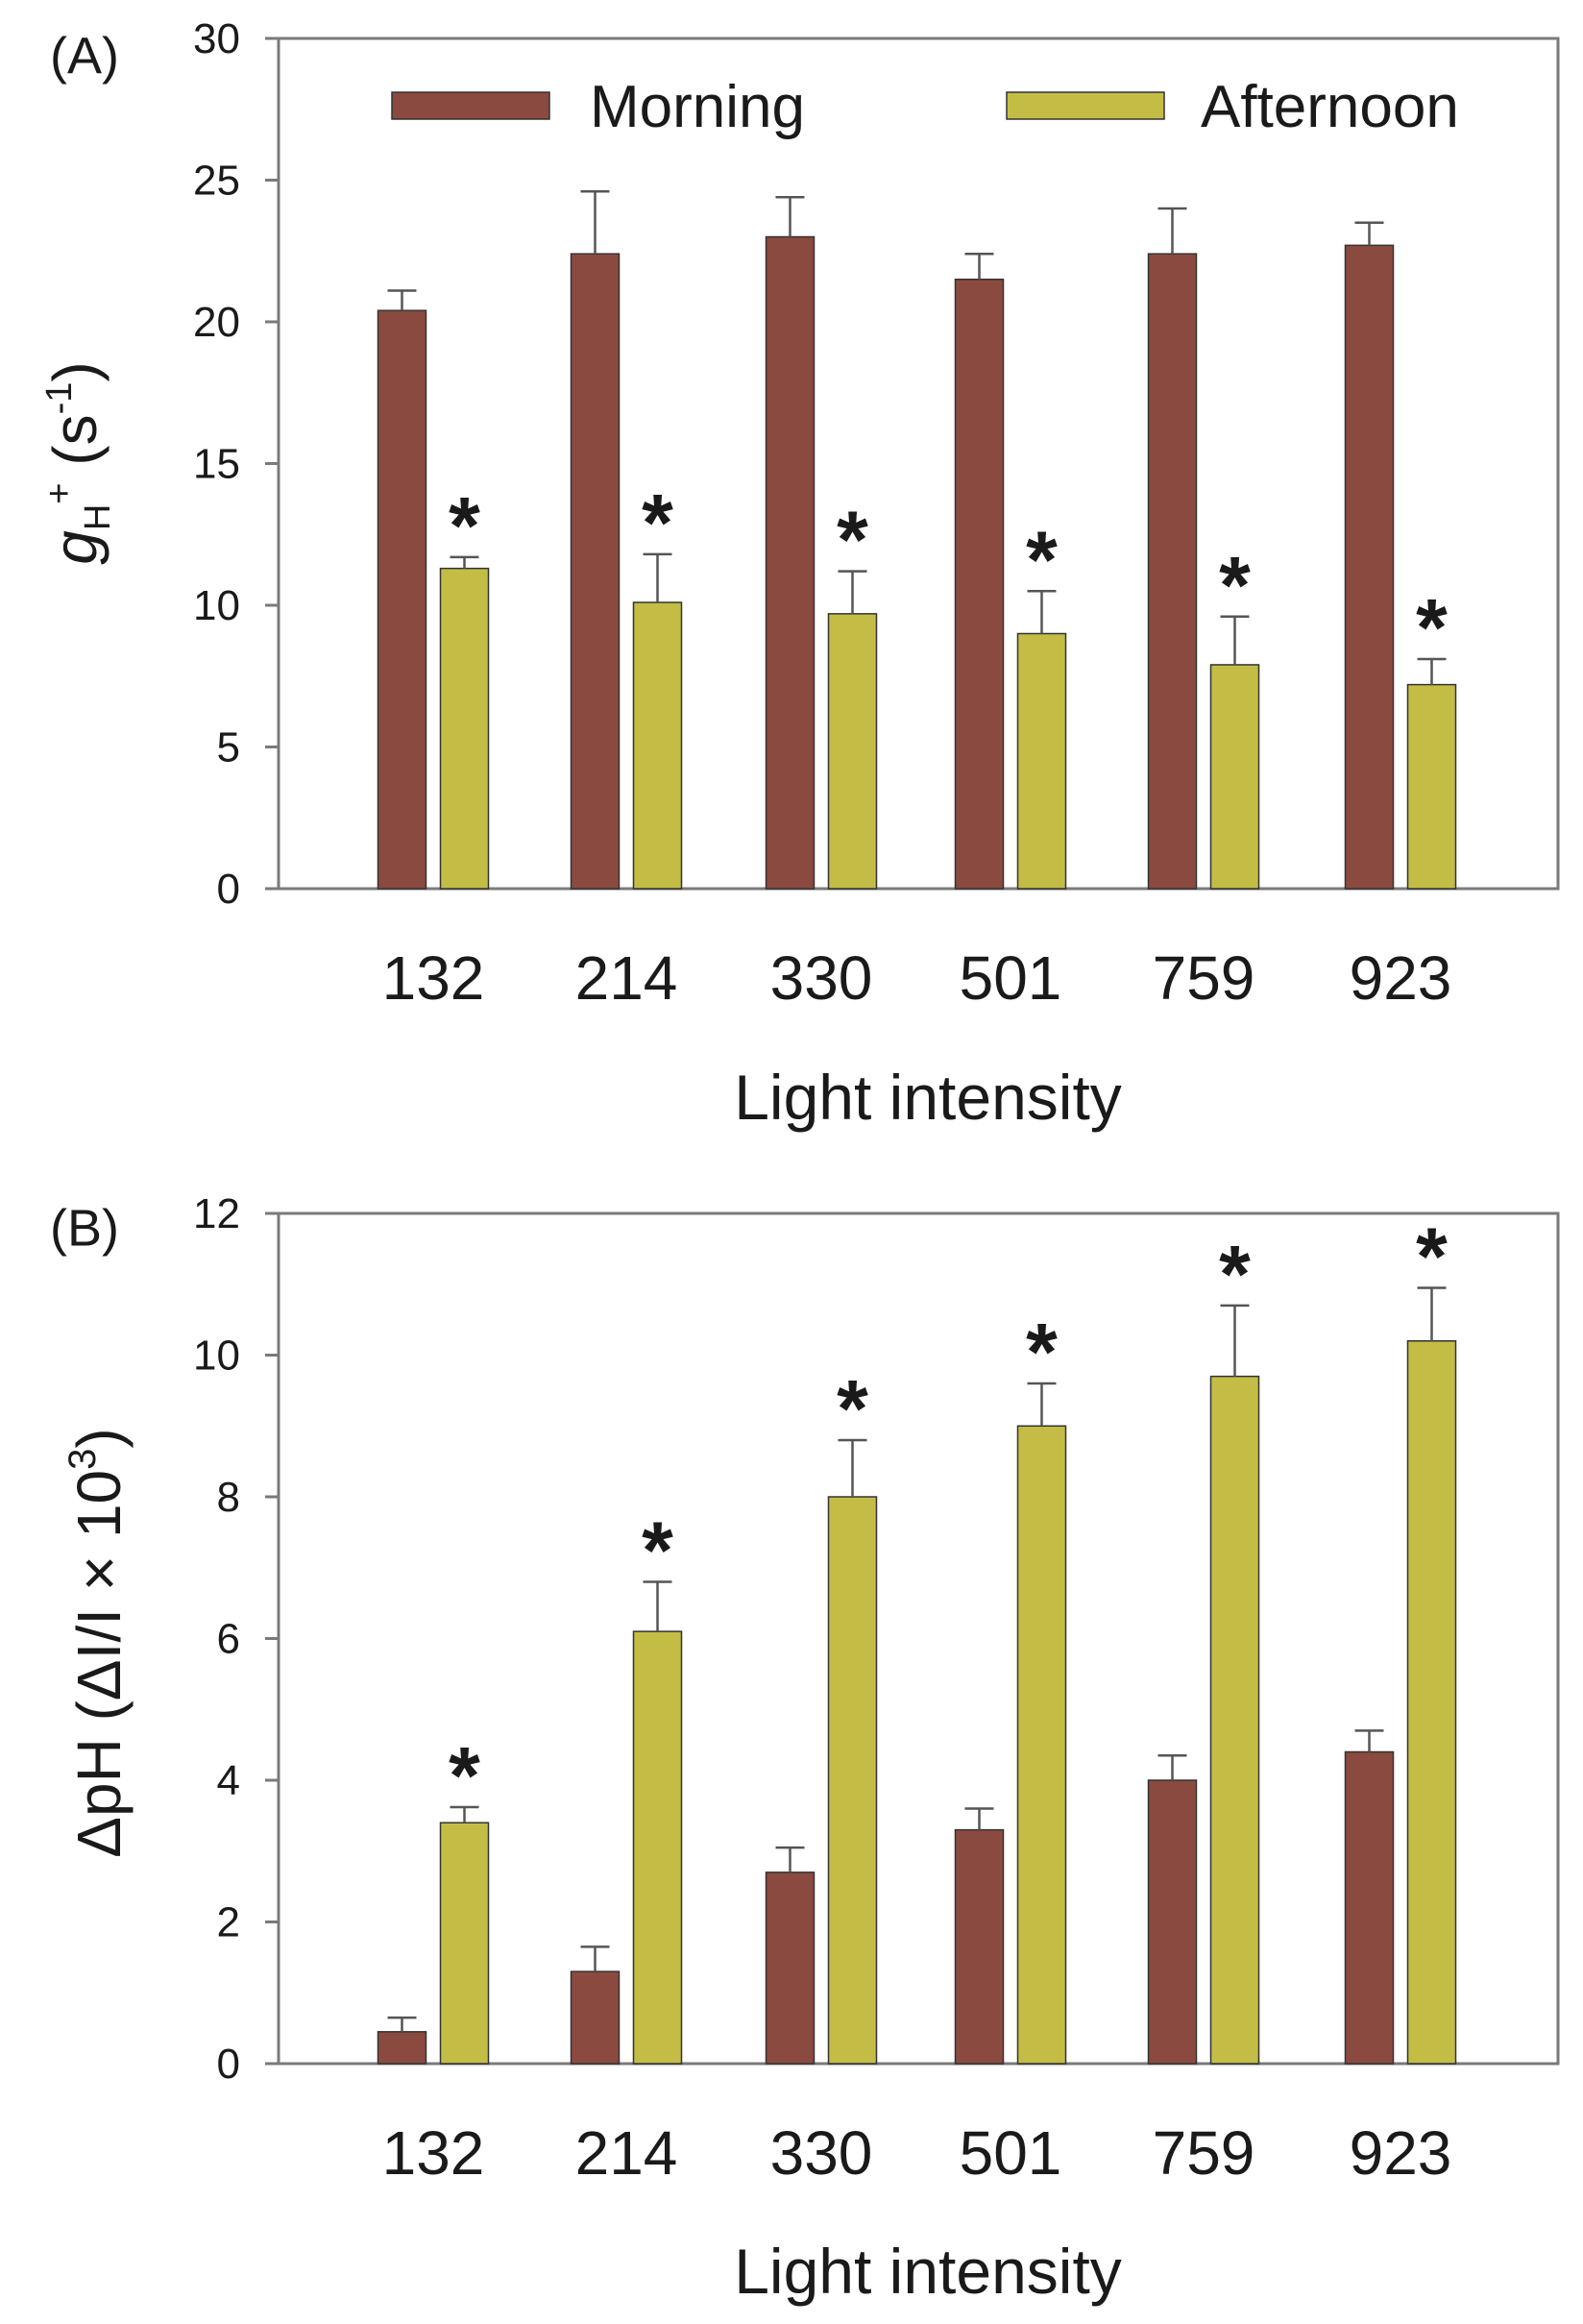  I want to click on legend-label-afternoon: Afternoon, so click(1330, 107).